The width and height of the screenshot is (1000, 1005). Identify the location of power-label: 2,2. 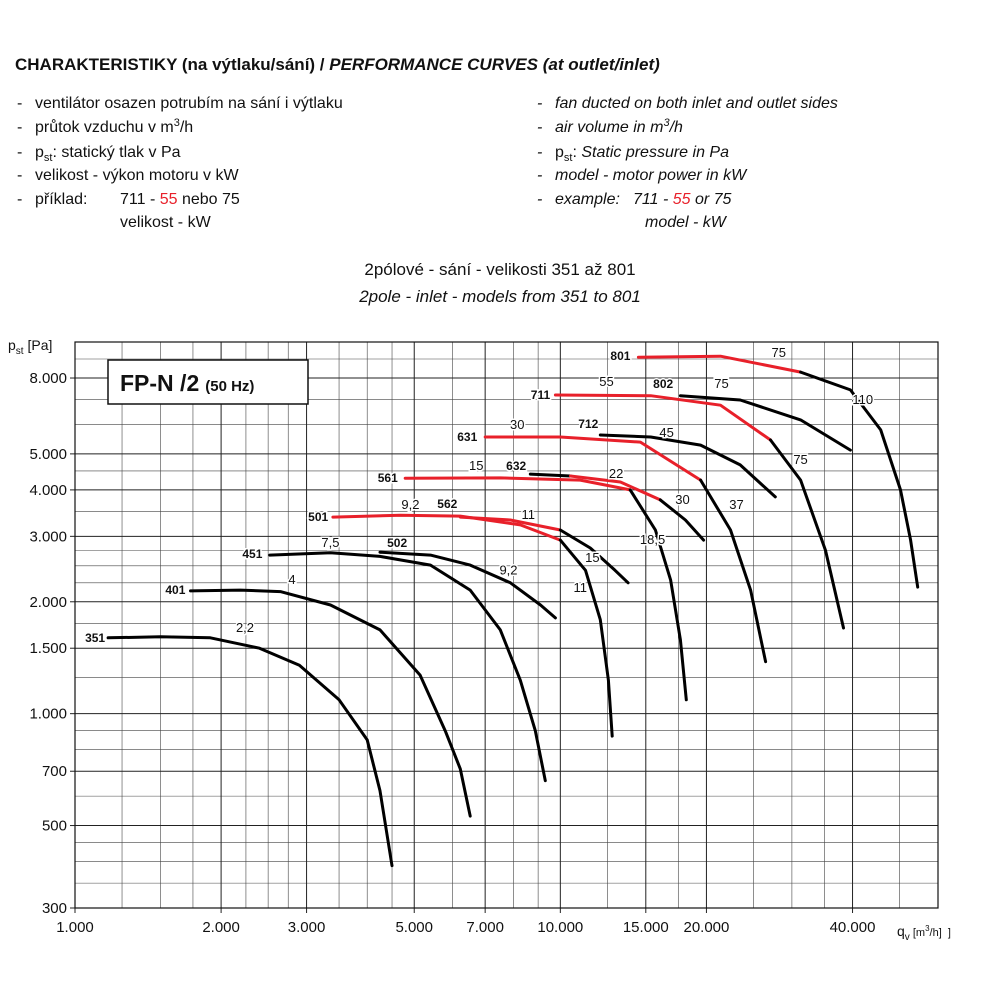
(245, 627).